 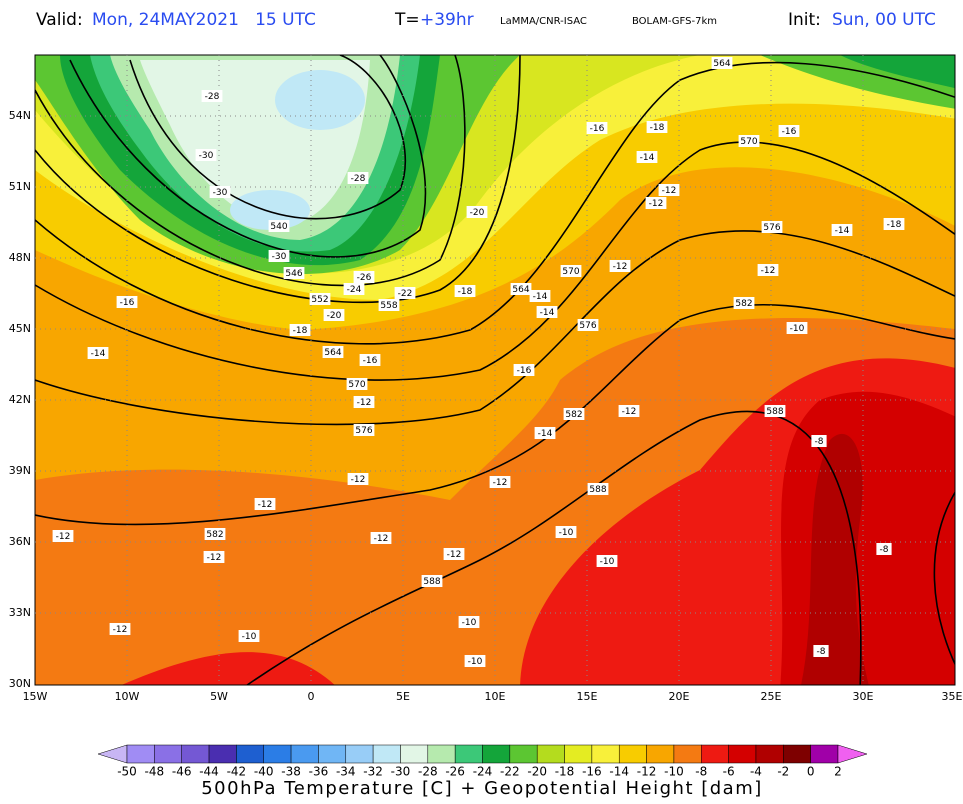 What do you see at coordinates (495, 696) in the screenshot?
I see `lon-label: 10E` at bounding box center [495, 696].